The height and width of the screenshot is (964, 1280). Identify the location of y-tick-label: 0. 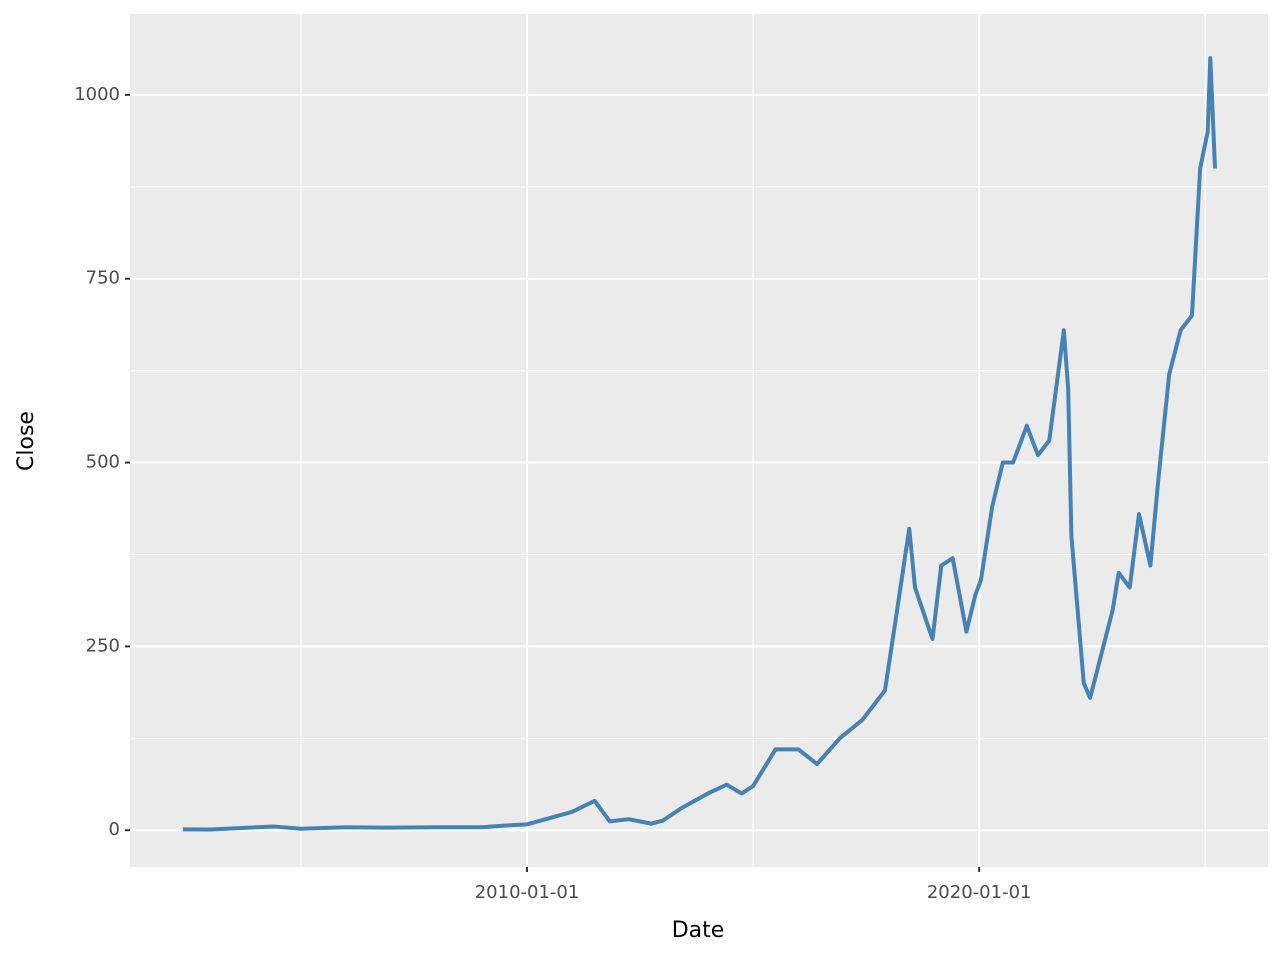
(114, 829).